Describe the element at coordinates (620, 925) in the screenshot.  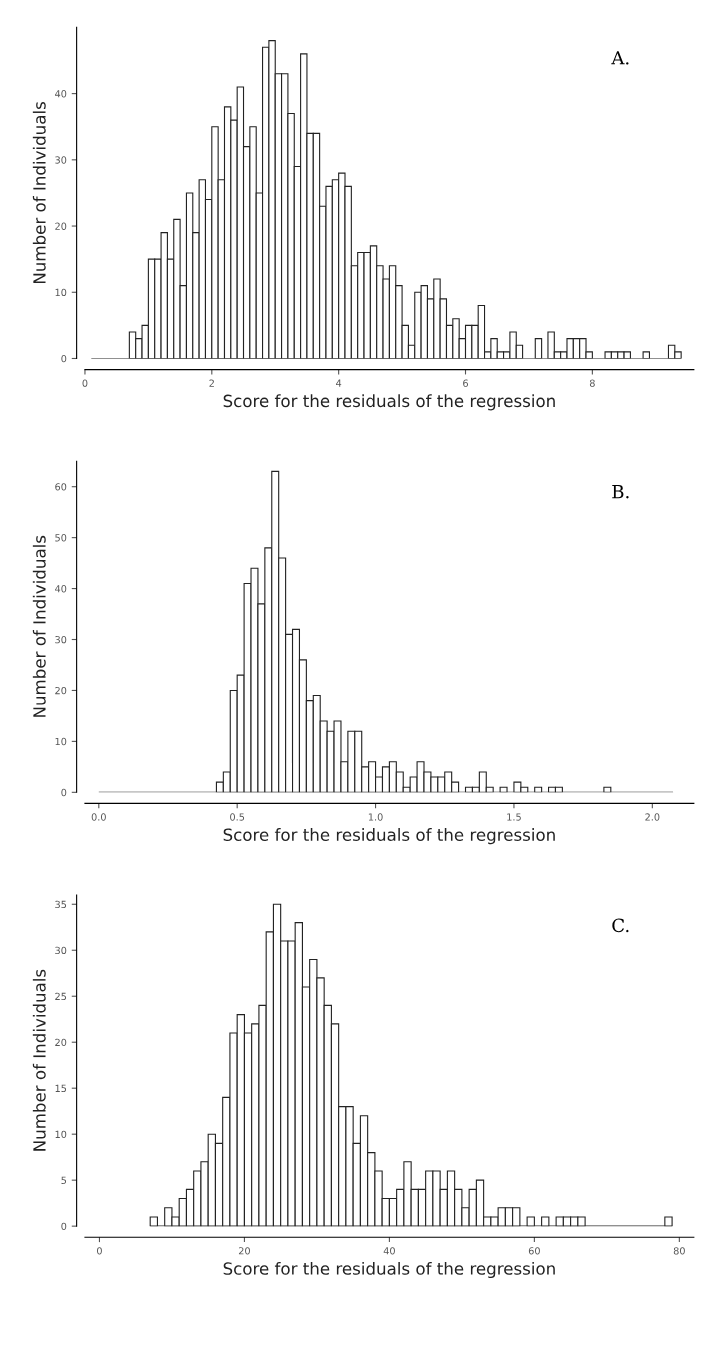
I see `annotation: C.` at that location.